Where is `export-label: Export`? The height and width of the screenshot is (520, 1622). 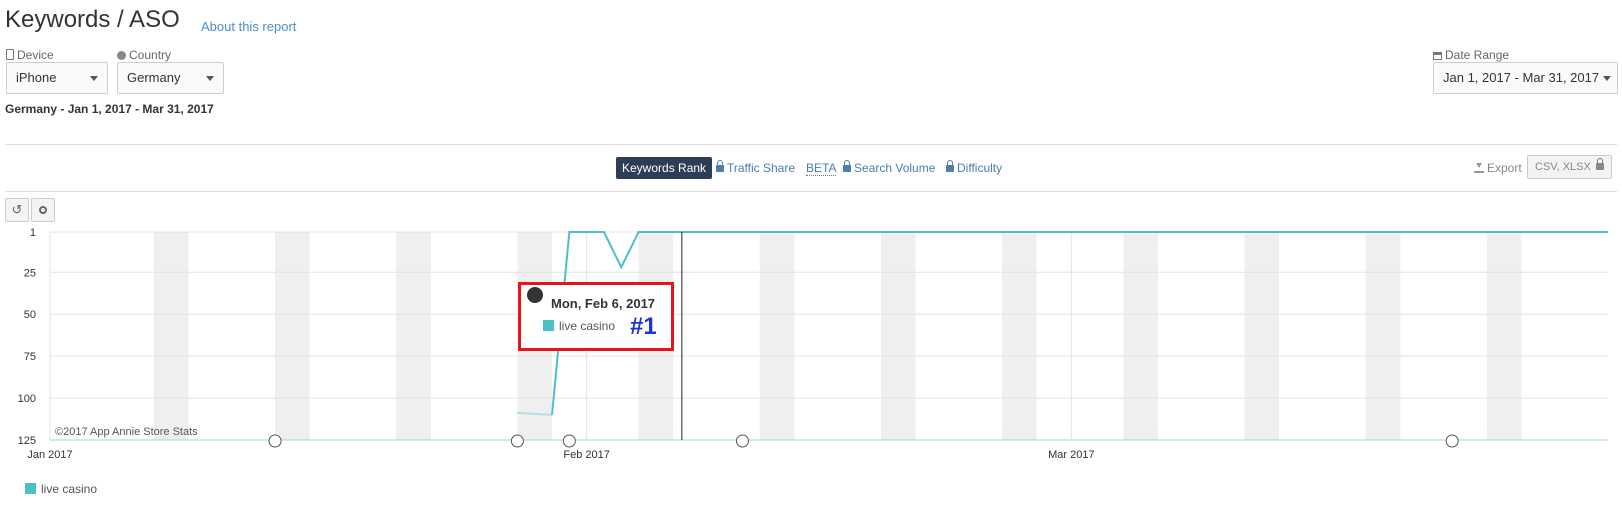 export-label: Export is located at coordinates (1498, 168).